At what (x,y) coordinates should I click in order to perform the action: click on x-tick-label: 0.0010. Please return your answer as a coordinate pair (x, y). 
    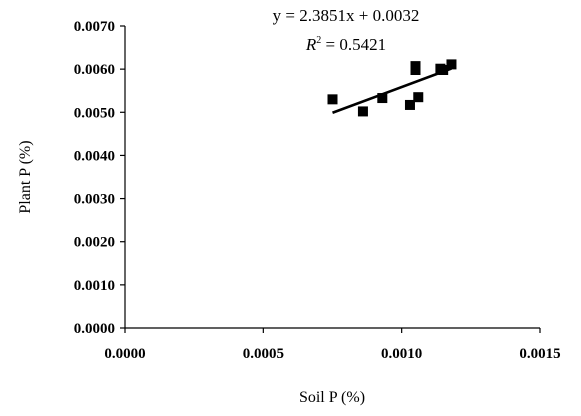
    Looking at the image, I should click on (401, 354).